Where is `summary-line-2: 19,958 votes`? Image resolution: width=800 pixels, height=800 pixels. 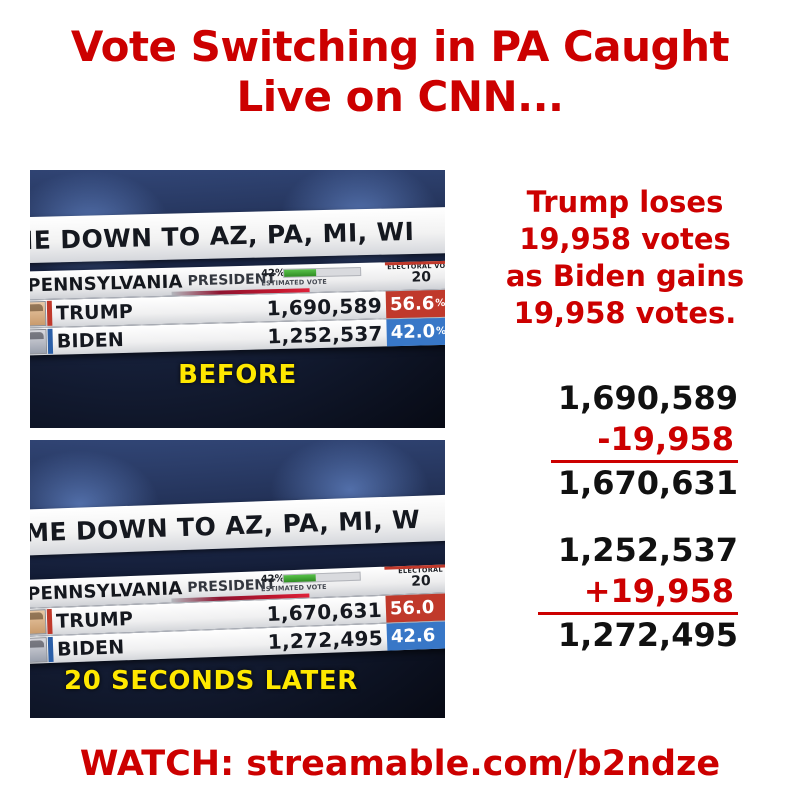 summary-line-2: 19,958 votes is located at coordinates (625, 239).